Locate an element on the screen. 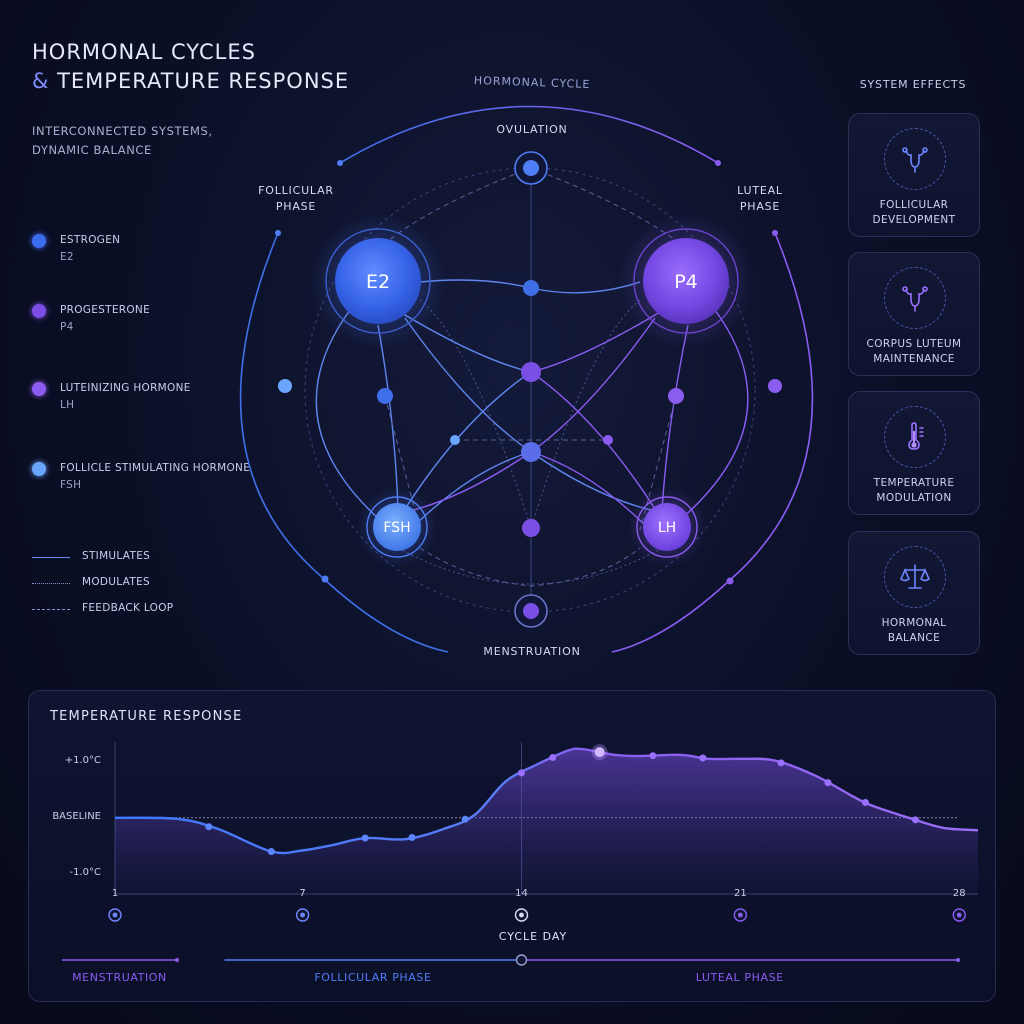  lh-dot-icon is located at coordinates (39, 389).